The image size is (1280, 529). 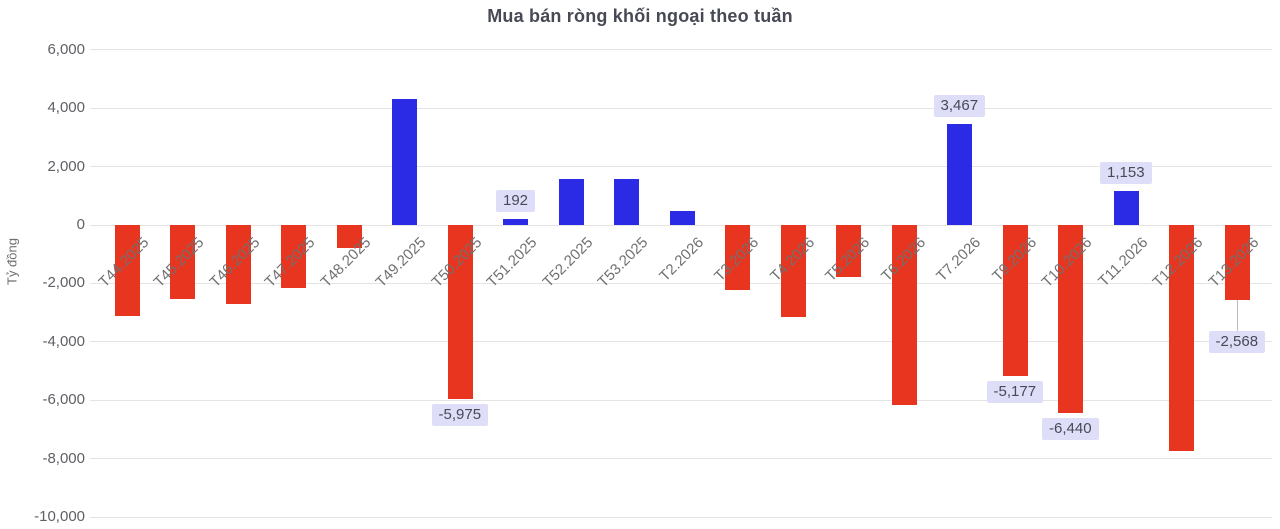 I want to click on y-tick-label: 0, so click(x=80, y=224).